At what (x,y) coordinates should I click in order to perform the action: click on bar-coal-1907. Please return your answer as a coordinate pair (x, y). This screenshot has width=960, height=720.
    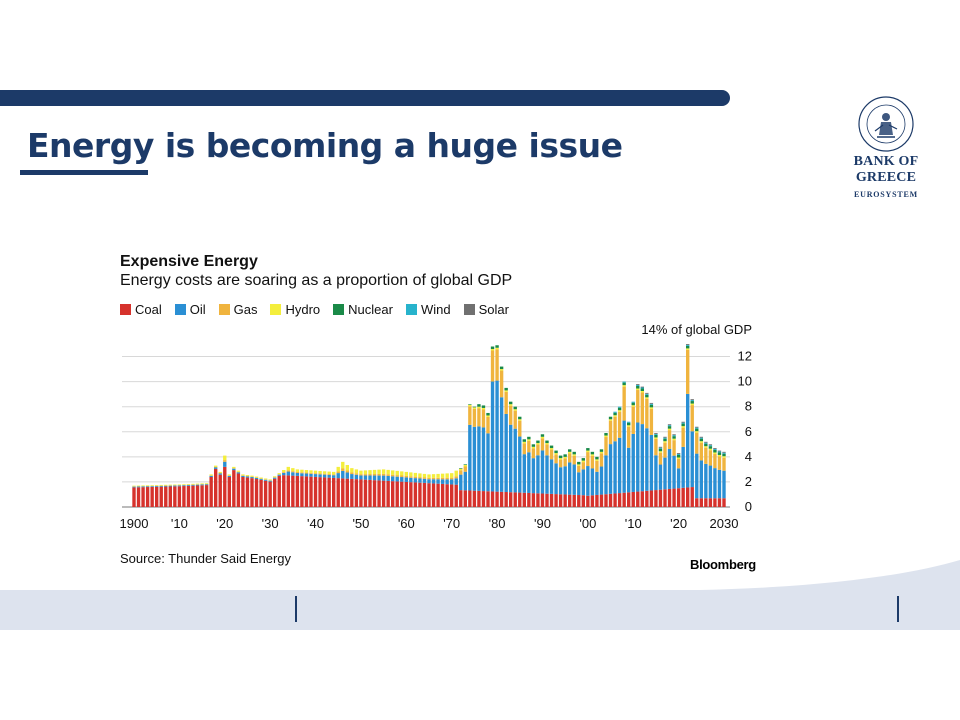
    Looking at the image, I should click on (166, 496).